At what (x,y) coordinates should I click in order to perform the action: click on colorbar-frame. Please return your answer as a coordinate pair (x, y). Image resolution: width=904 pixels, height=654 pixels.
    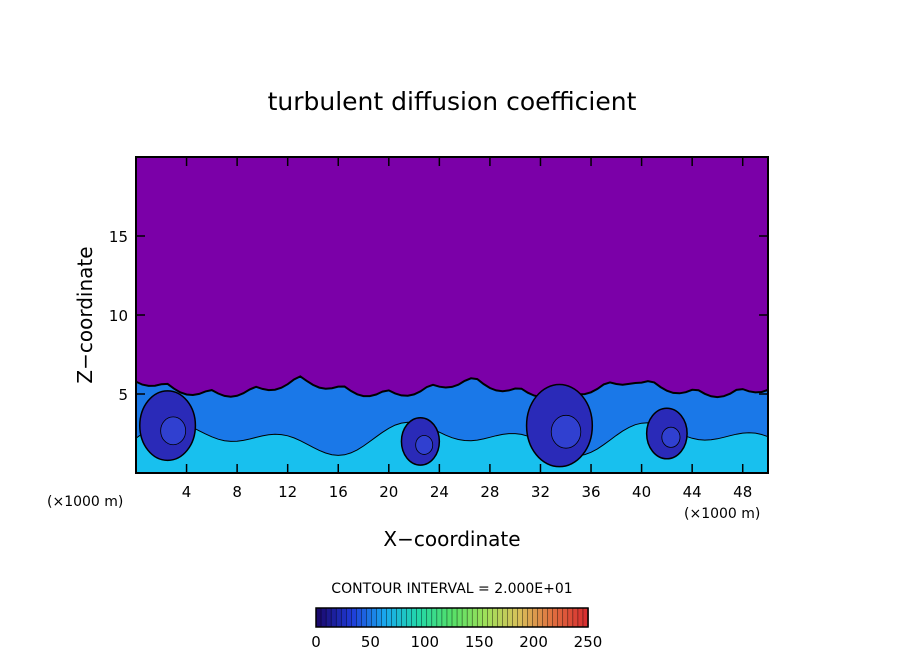
    Looking at the image, I should click on (452, 617).